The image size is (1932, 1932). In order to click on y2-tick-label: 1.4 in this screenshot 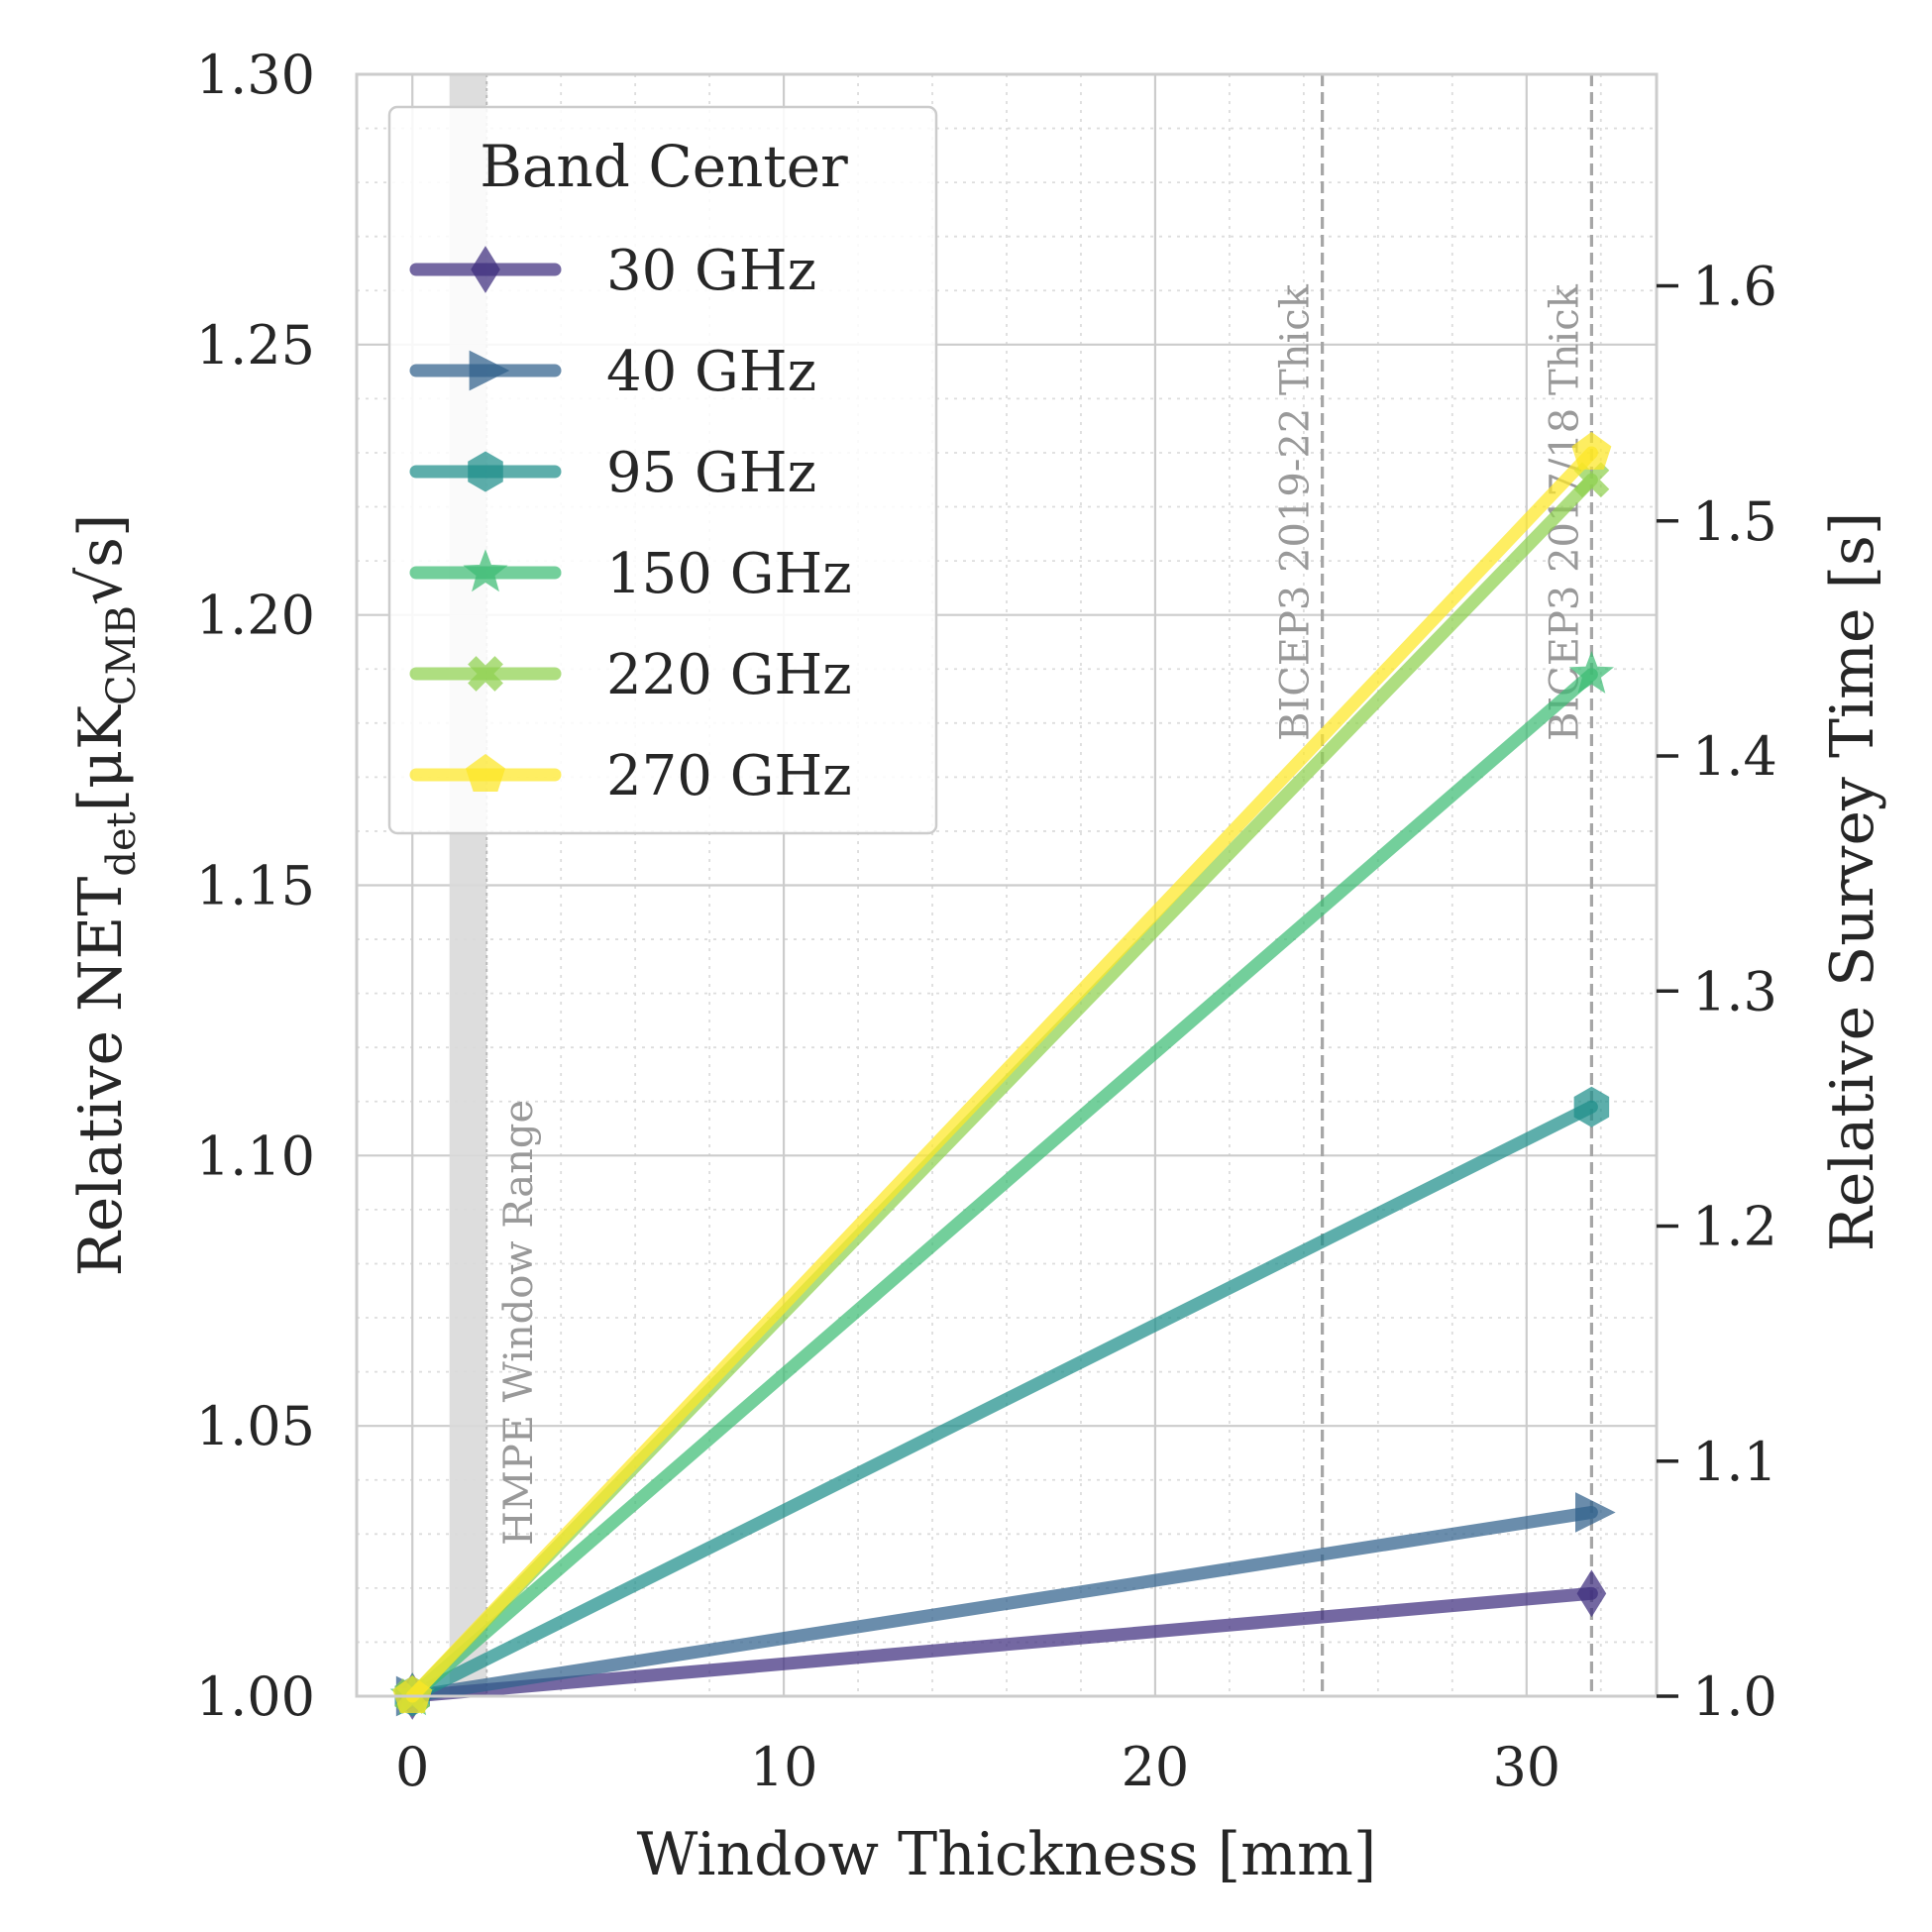, I will do `click(1734, 756)`.